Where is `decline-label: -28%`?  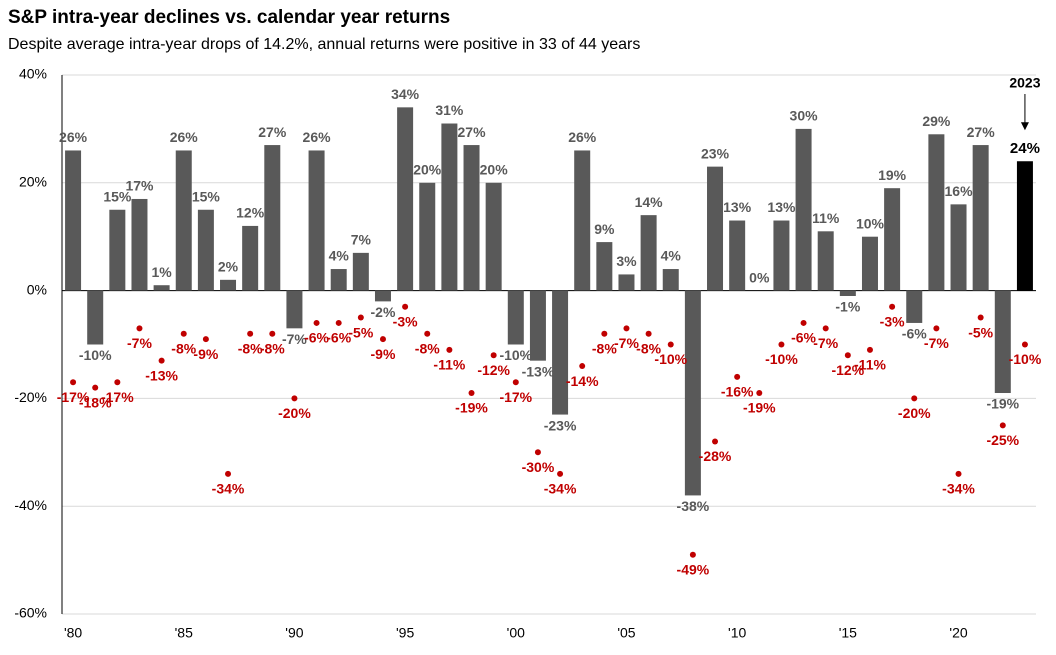
decline-label: -28% is located at coordinates (715, 456).